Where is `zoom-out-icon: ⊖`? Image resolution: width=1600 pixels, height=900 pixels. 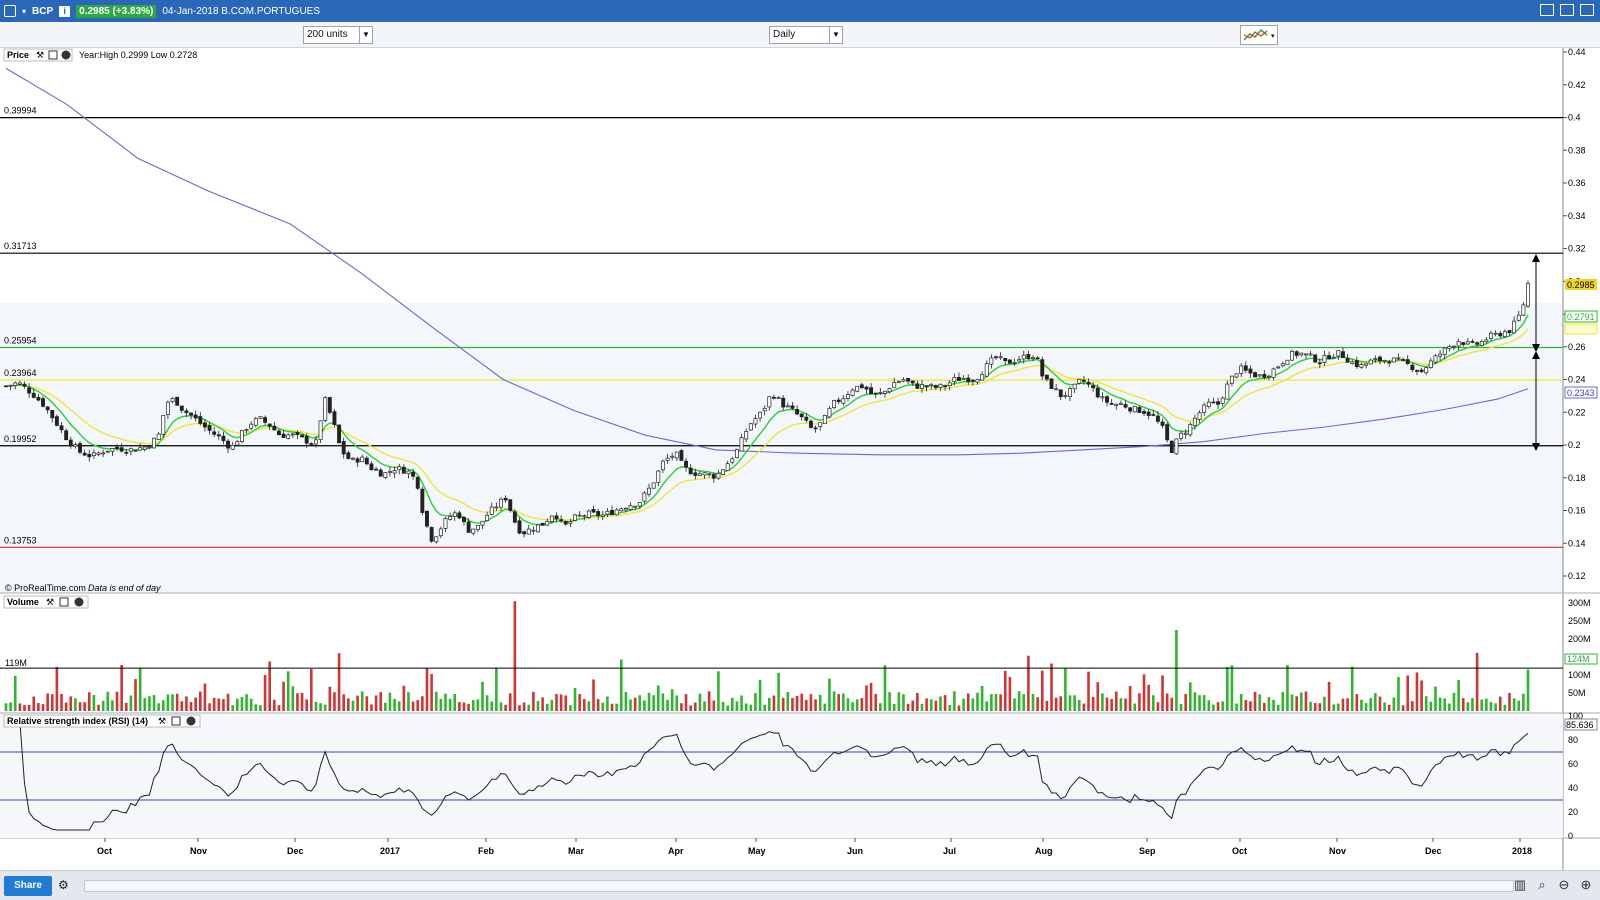 zoom-out-icon: ⊖ is located at coordinates (1564, 884).